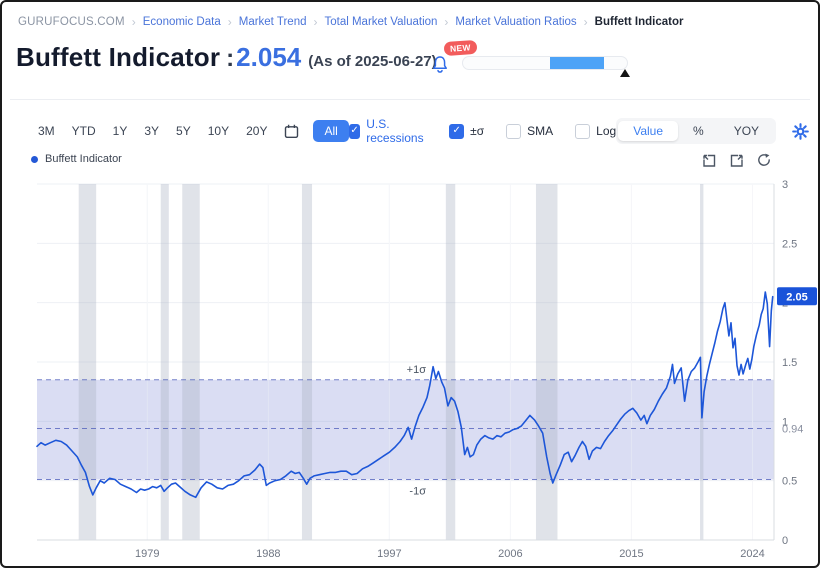 Image resolution: width=820 pixels, height=568 pixels. What do you see at coordinates (545, 63) in the screenshot?
I see `gauge-track` at bounding box center [545, 63].